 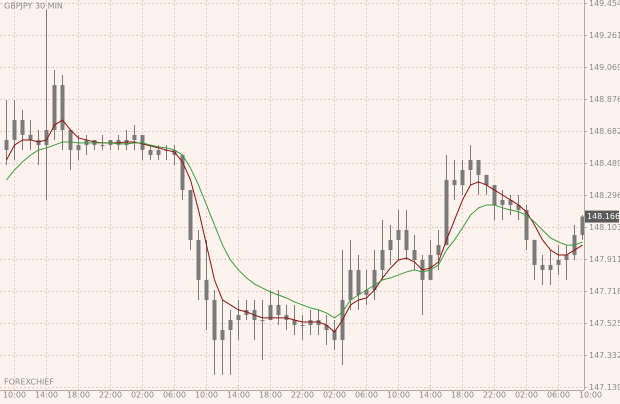 What do you see at coordinates (604, 99) in the screenshot?
I see `y-tick-label: 148.876` at bounding box center [604, 99].